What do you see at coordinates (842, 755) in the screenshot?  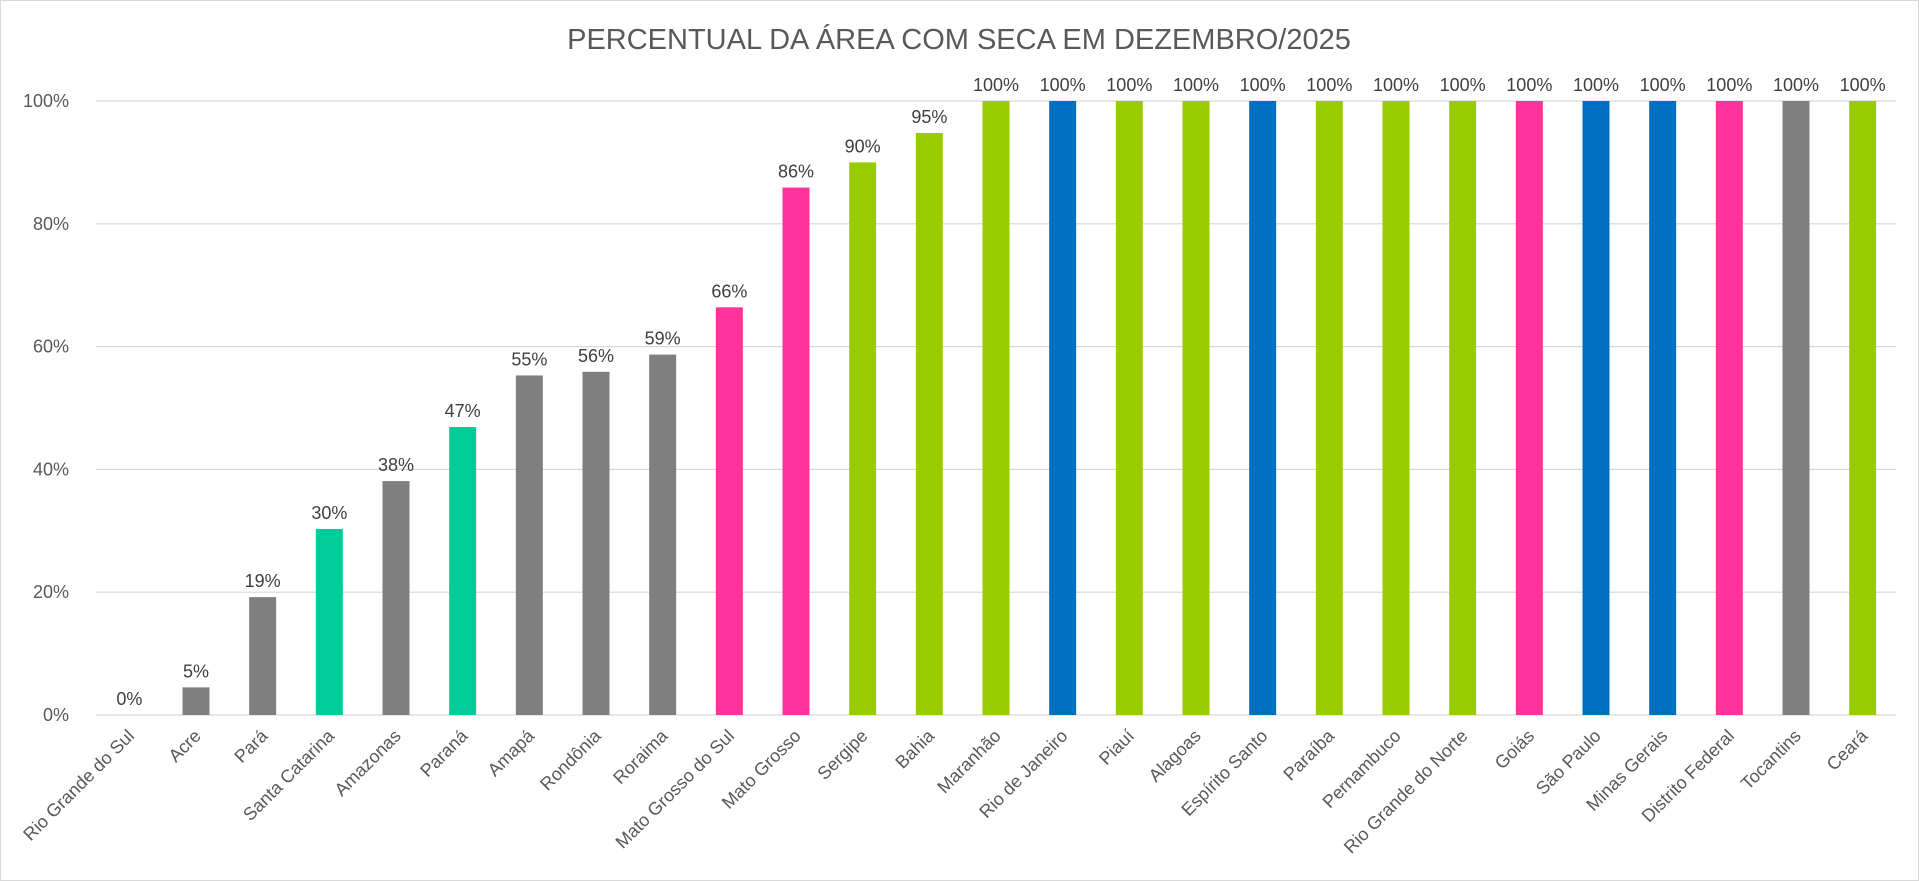 I see `x-tick-label: Sergipe` at bounding box center [842, 755].